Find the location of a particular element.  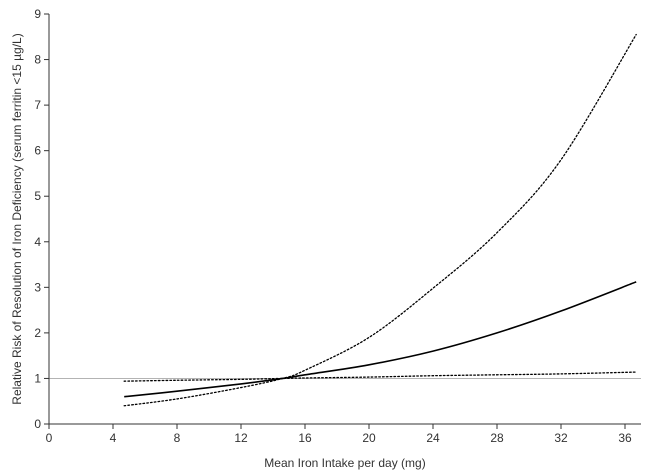

y-tick-label: 4 is located at coordinates (37, 242).